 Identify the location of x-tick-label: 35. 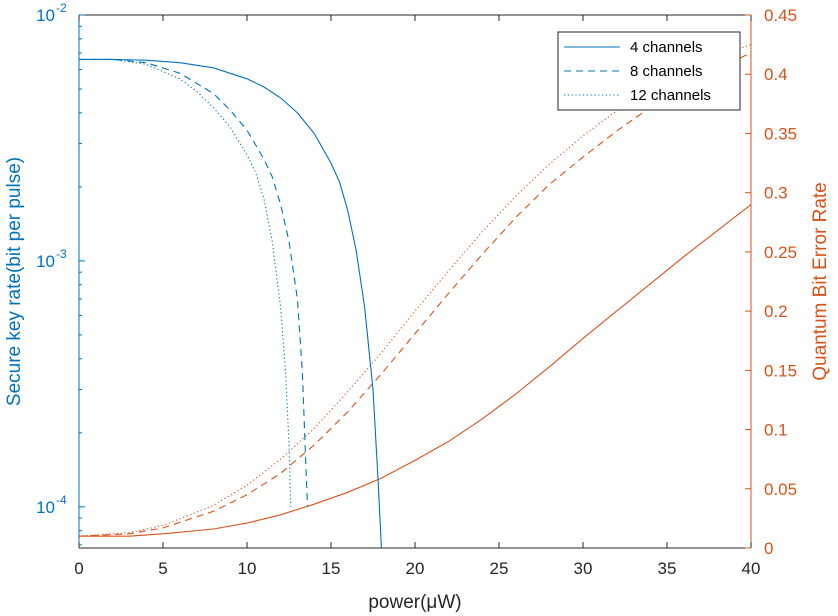
(667, 568).